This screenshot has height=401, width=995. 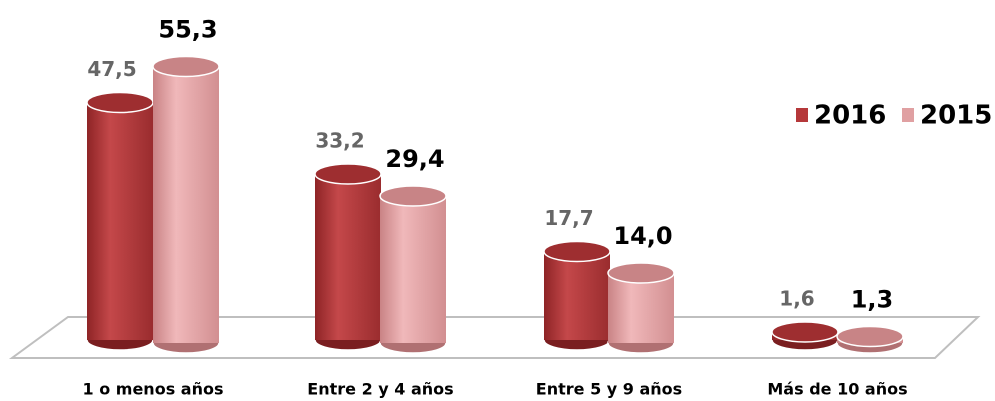 I want to click on x-tick-label: Entre 2 y 4 años, so click(x=380, y=389).